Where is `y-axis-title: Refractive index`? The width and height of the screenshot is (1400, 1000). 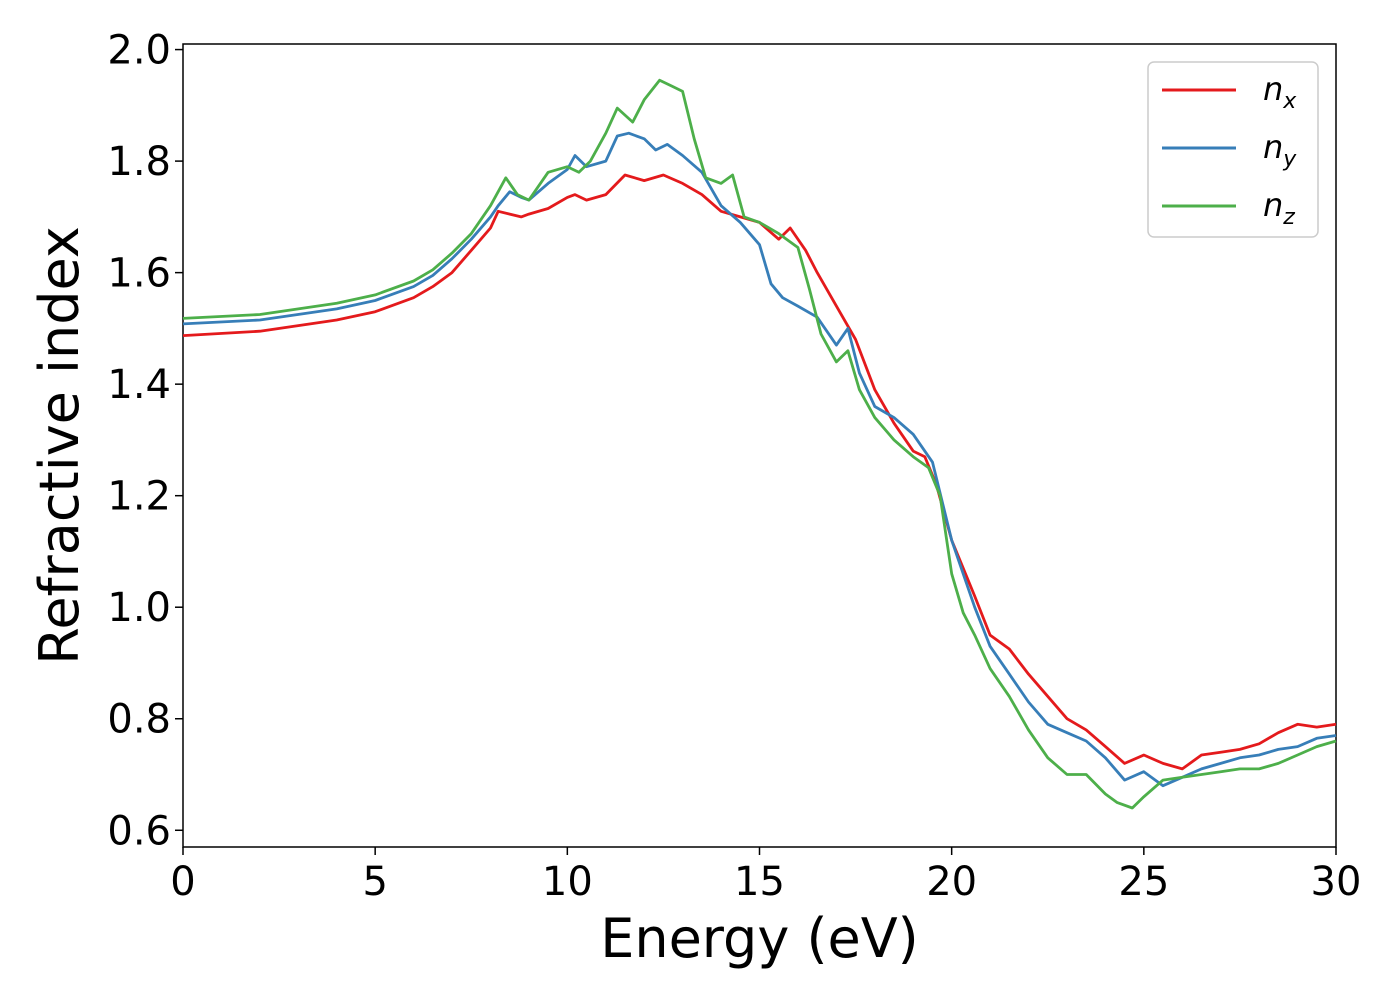 y-axis-title: Refractive index is located at coordinates (59, 445).